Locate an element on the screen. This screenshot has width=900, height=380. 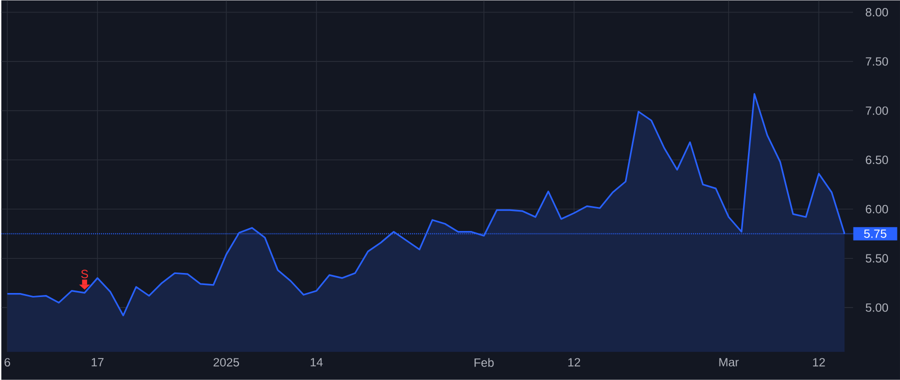
y-tick-label: 5.00 is located at coordinates (877, 307).